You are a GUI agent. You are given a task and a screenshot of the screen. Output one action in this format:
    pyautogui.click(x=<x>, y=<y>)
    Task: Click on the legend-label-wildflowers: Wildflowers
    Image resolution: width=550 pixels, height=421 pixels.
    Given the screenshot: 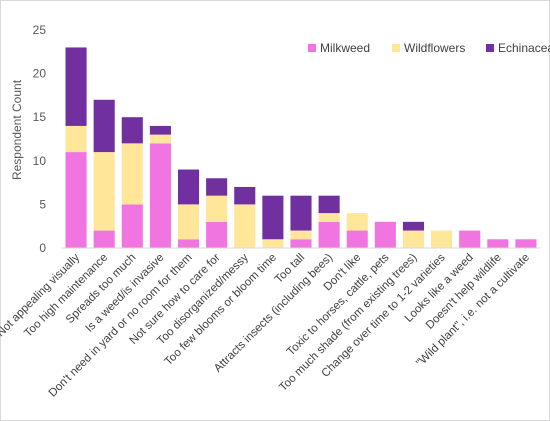 What is the action you would take?
    pyautogui.click(x=434, y=48)
    